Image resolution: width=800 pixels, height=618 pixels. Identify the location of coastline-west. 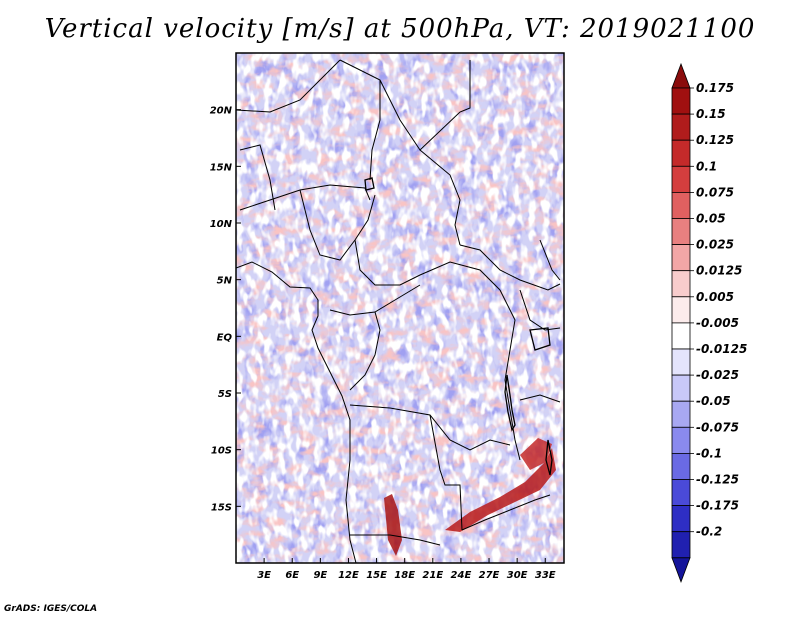
(296, 412).